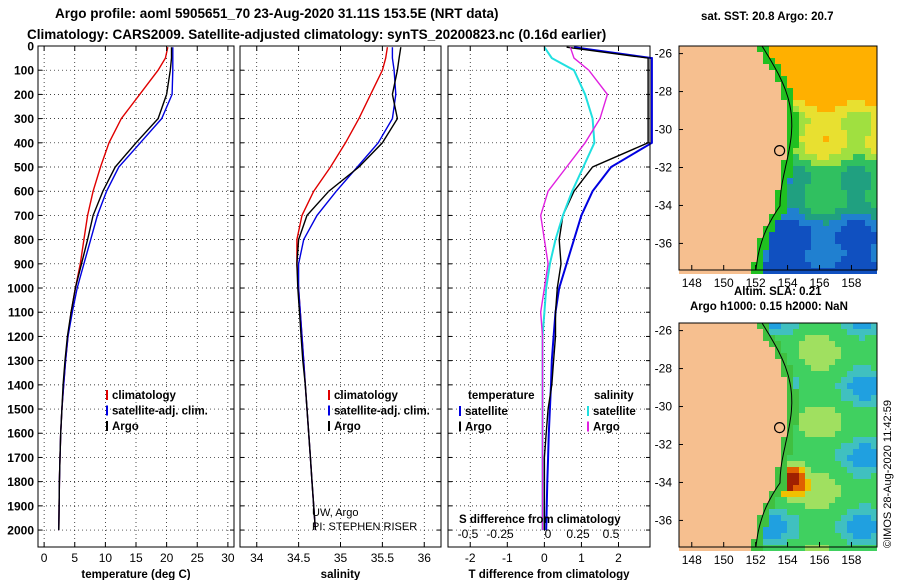 The height and width of the screenshot is (580, 900). I want to click on y-tick-label: 1000, so click(20, 289).